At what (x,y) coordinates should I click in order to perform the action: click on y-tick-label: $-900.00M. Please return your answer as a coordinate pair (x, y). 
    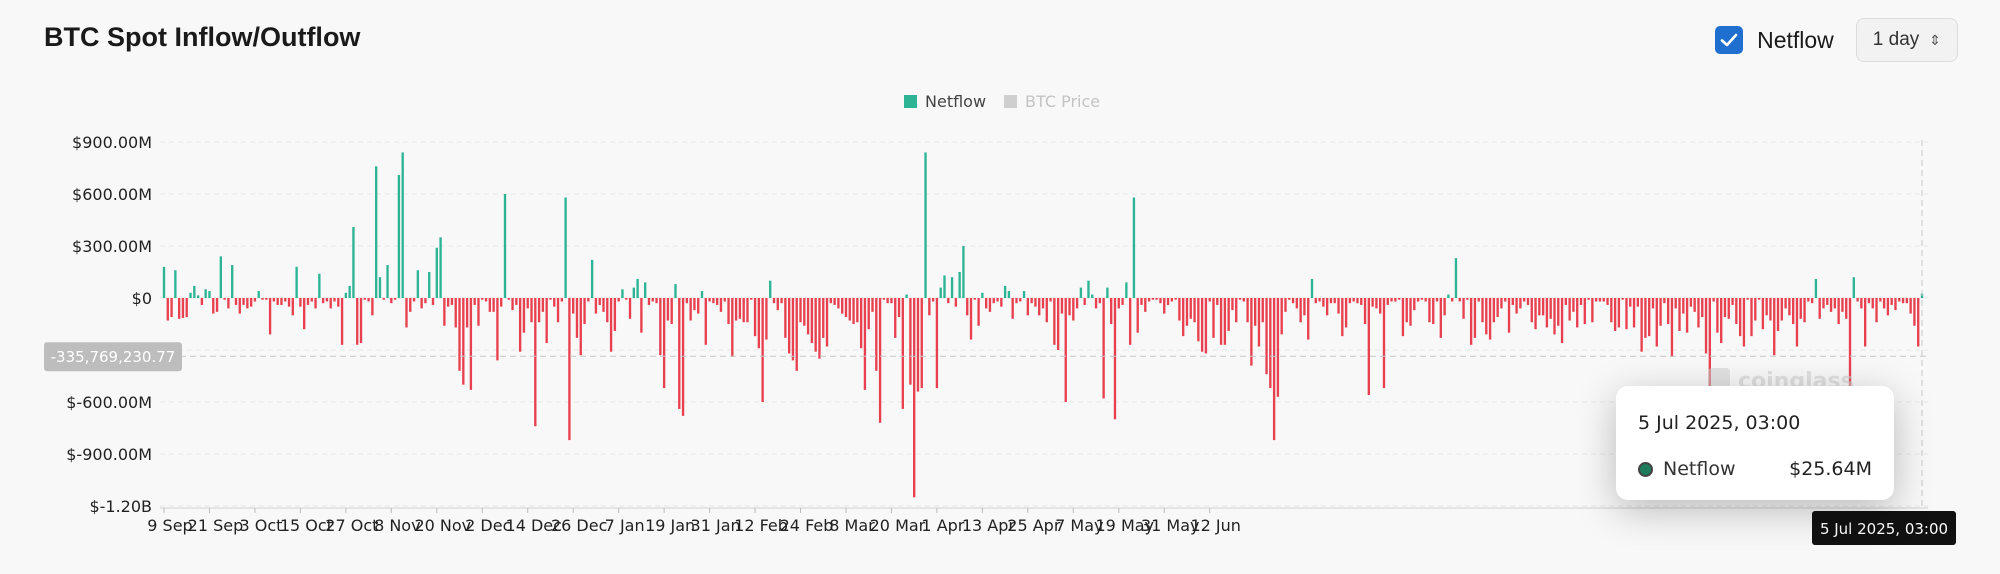
    Looking at the image, I should click on (109, 454).